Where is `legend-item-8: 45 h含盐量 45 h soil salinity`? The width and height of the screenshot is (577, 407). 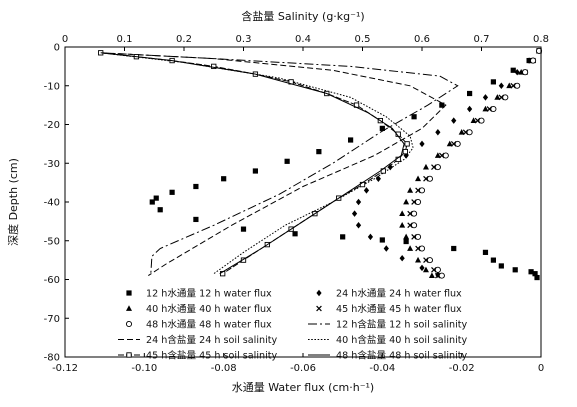
legend-item-8: 45 h含盐量 45 h soil salinity is located at coordinates (198, 355).